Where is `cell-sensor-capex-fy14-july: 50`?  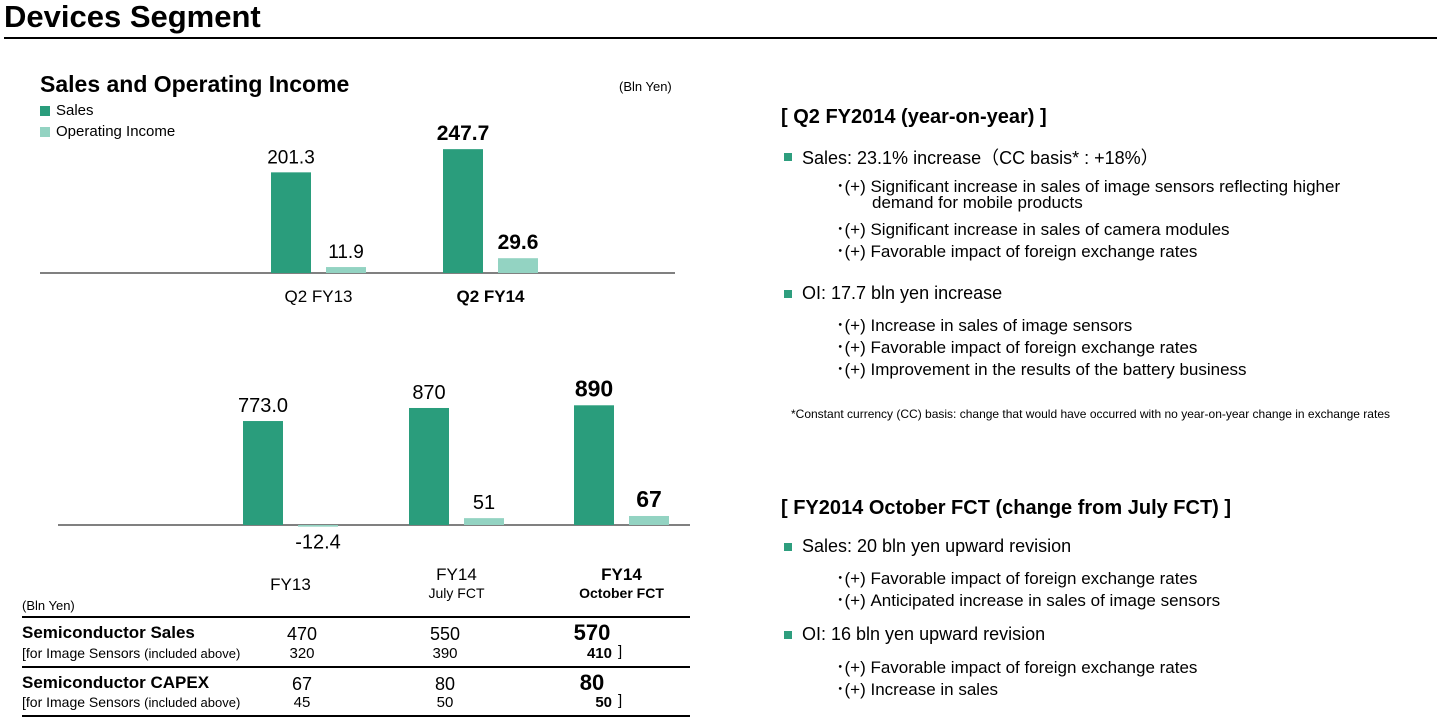 cell-sensor-capex-fy14-july: 50 is located at coordinates (445, 702).